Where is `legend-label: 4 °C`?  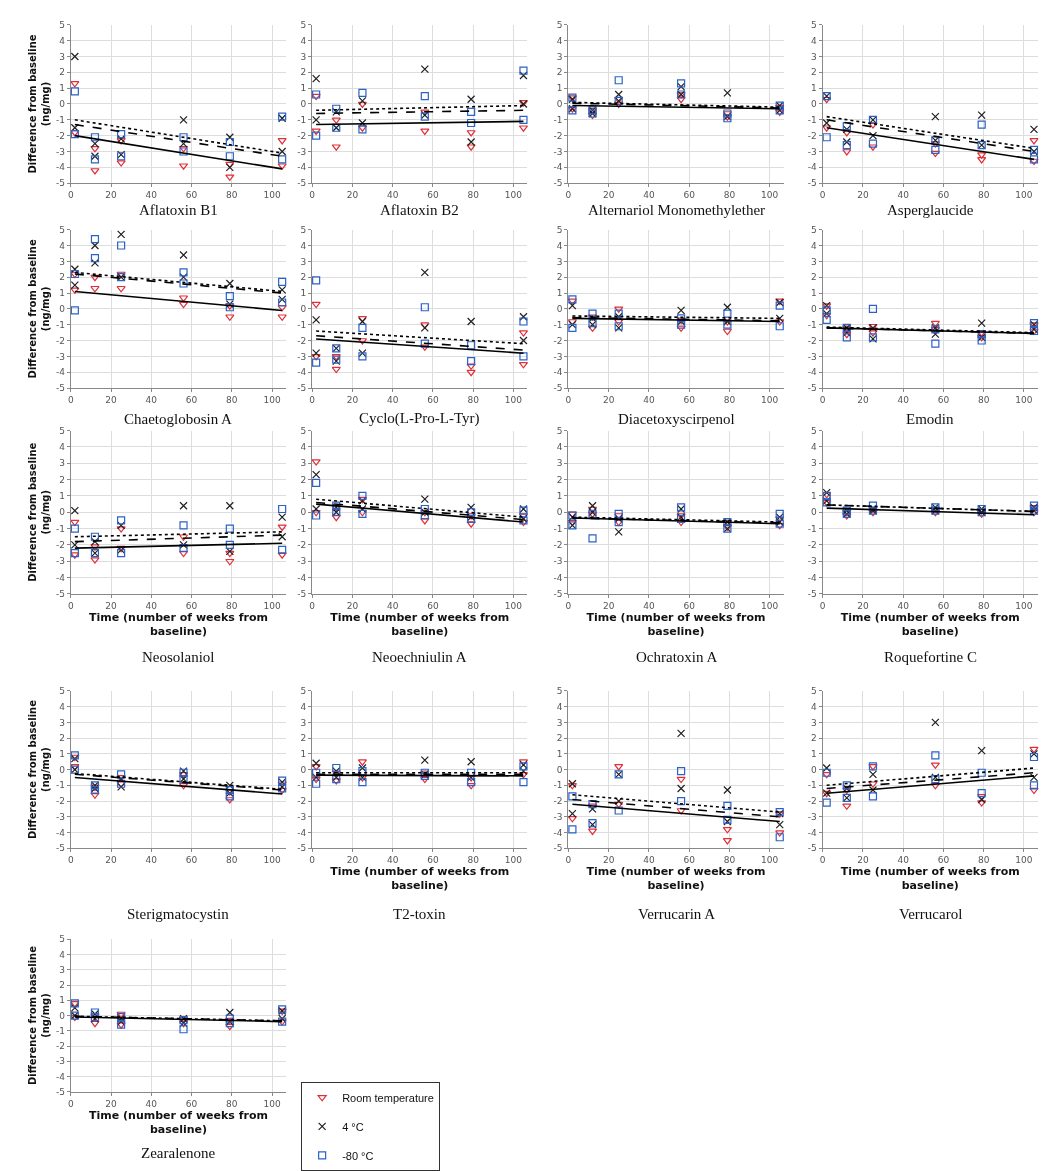 legend-label: 4 °C is located at coordinates (353, 1126).